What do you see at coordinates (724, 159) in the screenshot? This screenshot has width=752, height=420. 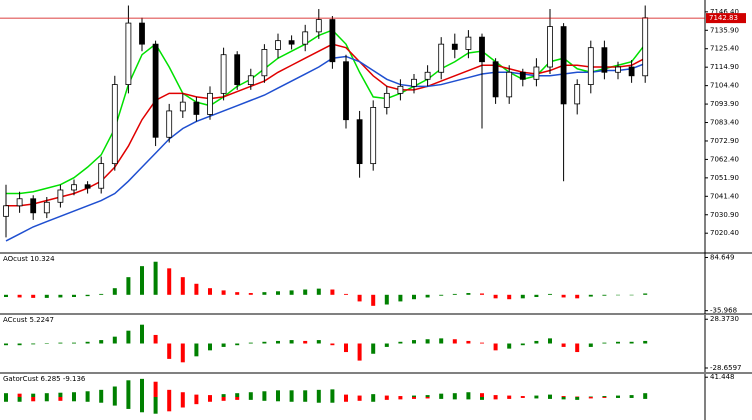 I see `y-tick-label: 7062.40` at bounding box center [724, 159].